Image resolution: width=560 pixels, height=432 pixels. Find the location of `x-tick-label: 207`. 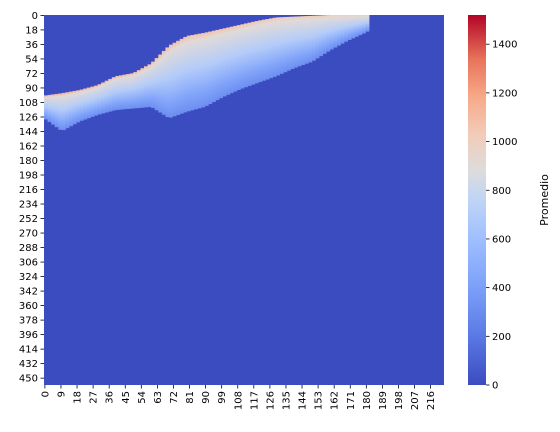

x-tick-label: 207 is located at coordinates (415, 400).